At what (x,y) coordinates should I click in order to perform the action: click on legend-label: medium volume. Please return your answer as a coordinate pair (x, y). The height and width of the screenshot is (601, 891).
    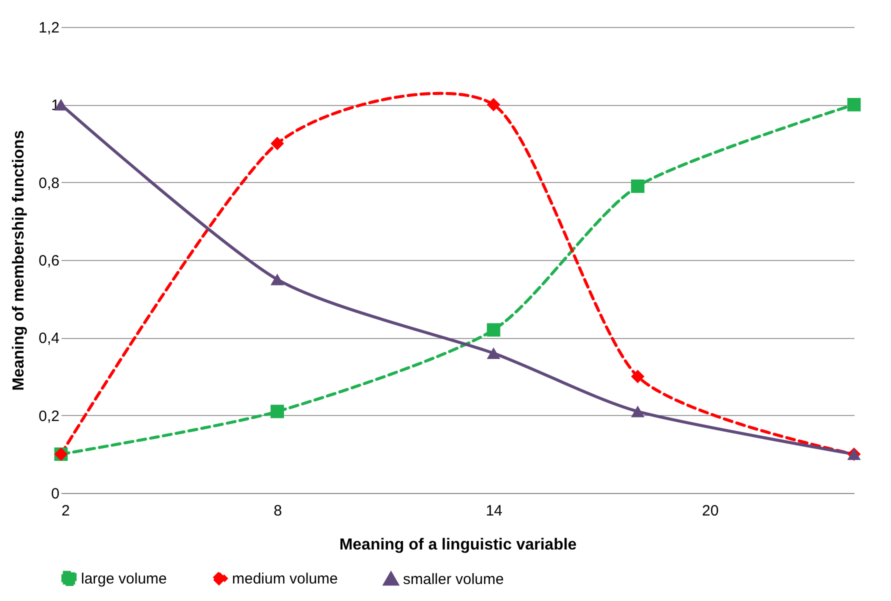
    Looking at the image, I should click on (285, 579).